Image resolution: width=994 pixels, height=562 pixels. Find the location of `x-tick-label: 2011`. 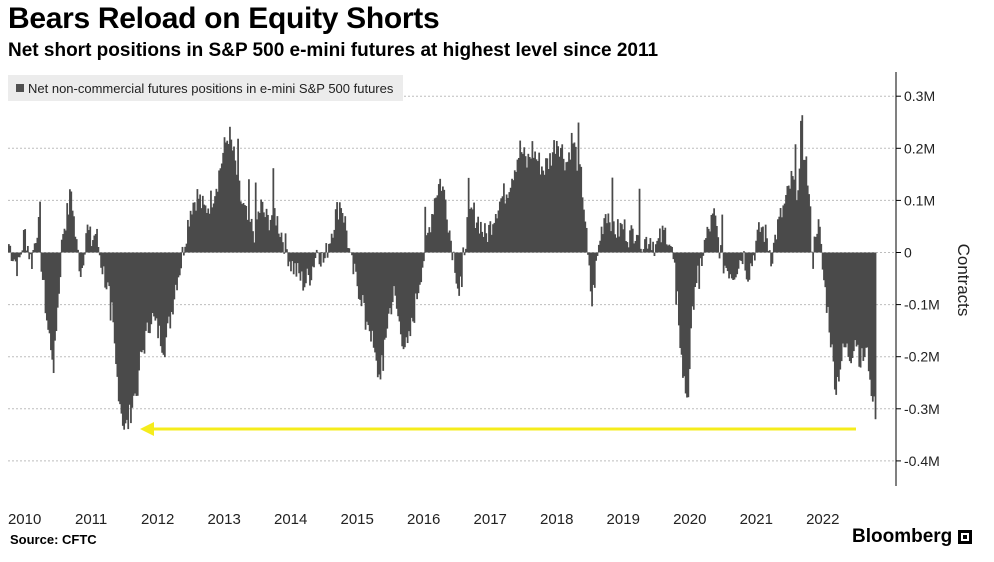

x-tick-label: 2011 is located at coordinates (91, 519).